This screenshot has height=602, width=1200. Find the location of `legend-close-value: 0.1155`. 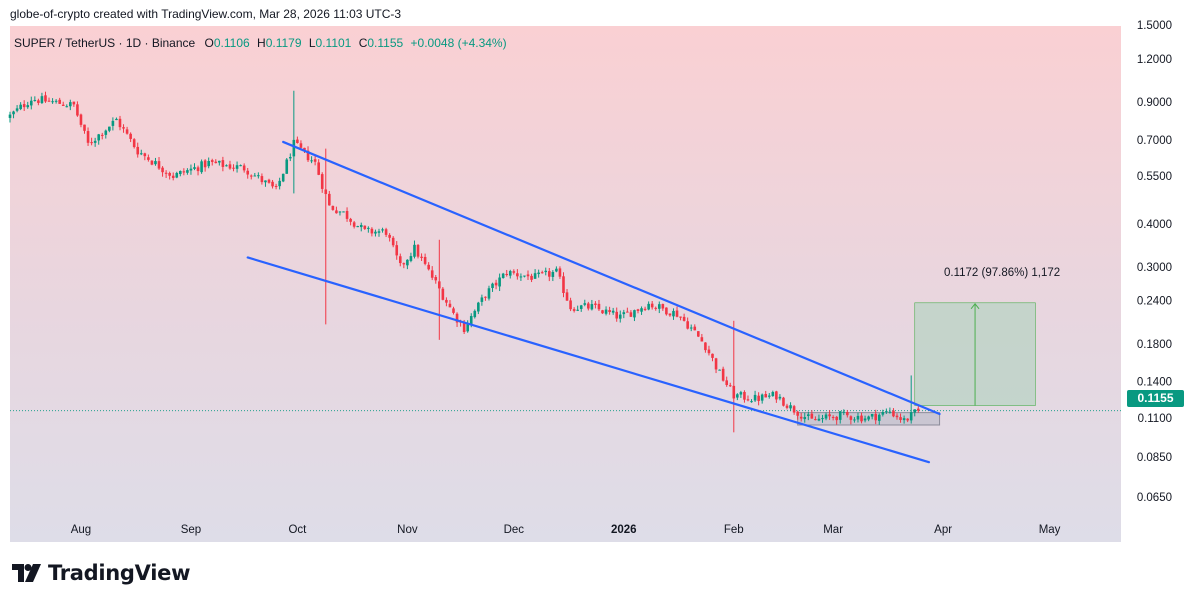

legend-close-value: 0.1155 is located at coordinates (385, 43).